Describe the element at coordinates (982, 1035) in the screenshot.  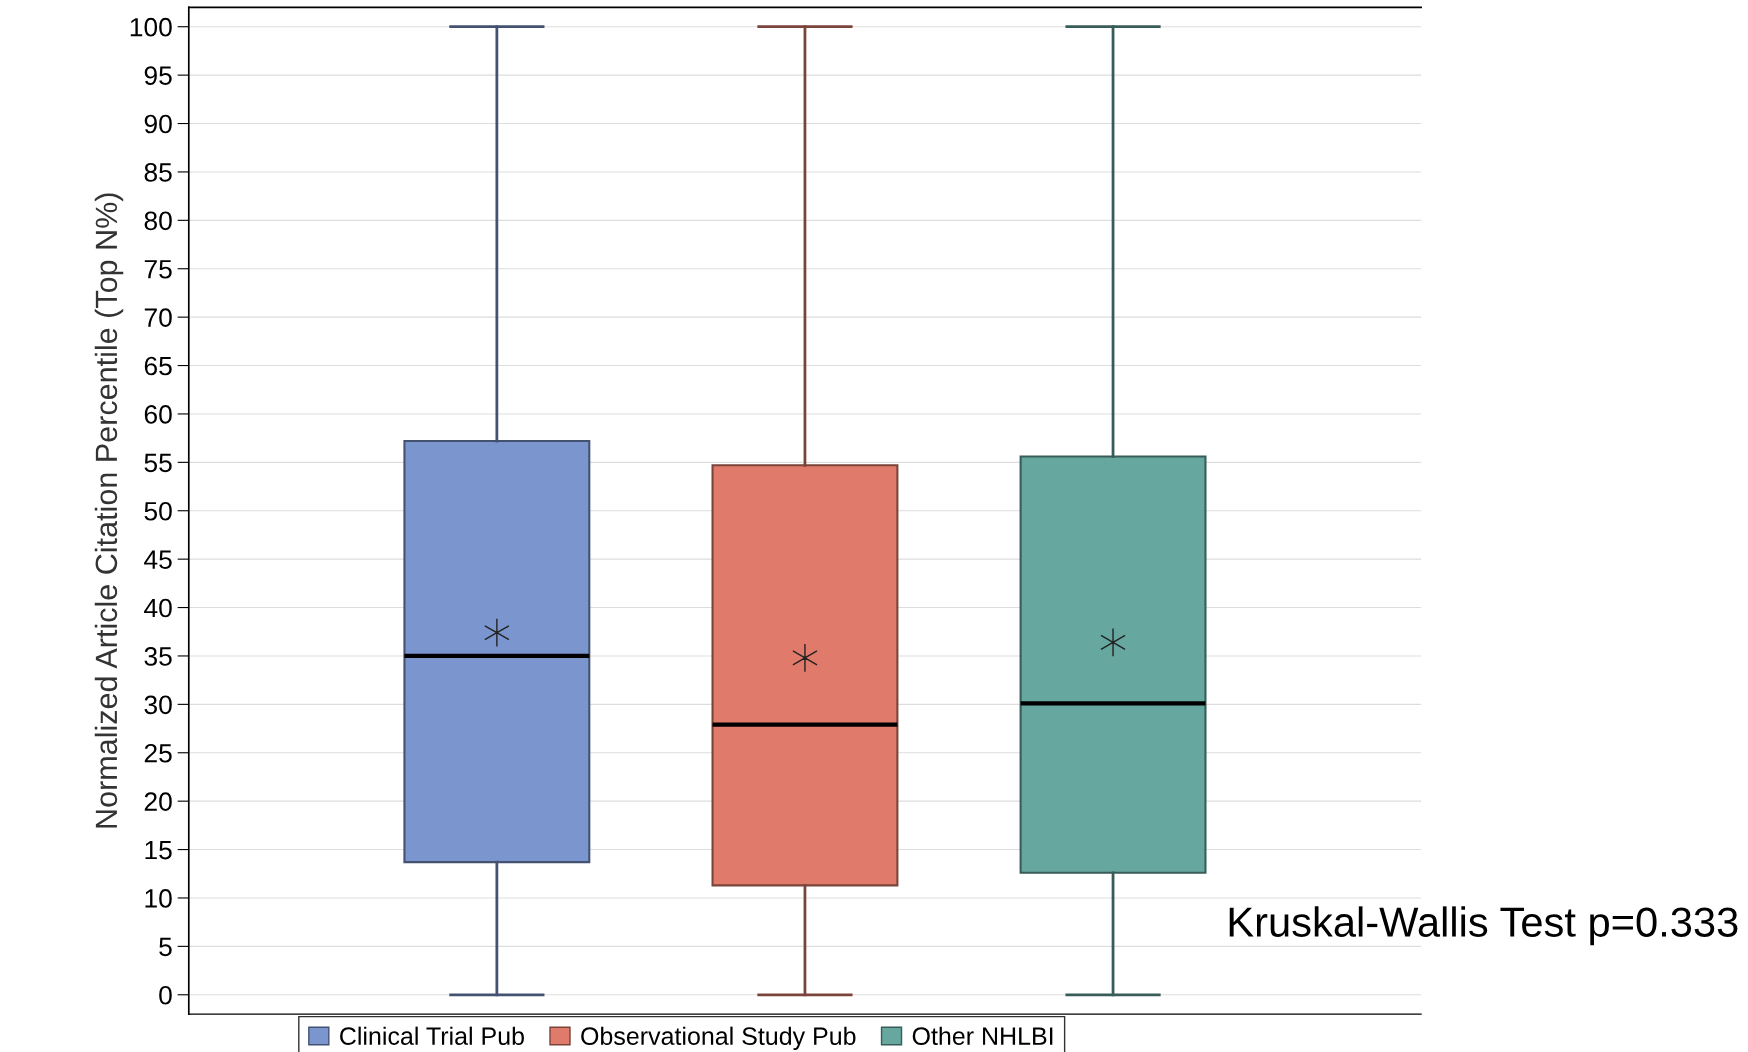
I see `legend-label: Other NHLBI` at that location.